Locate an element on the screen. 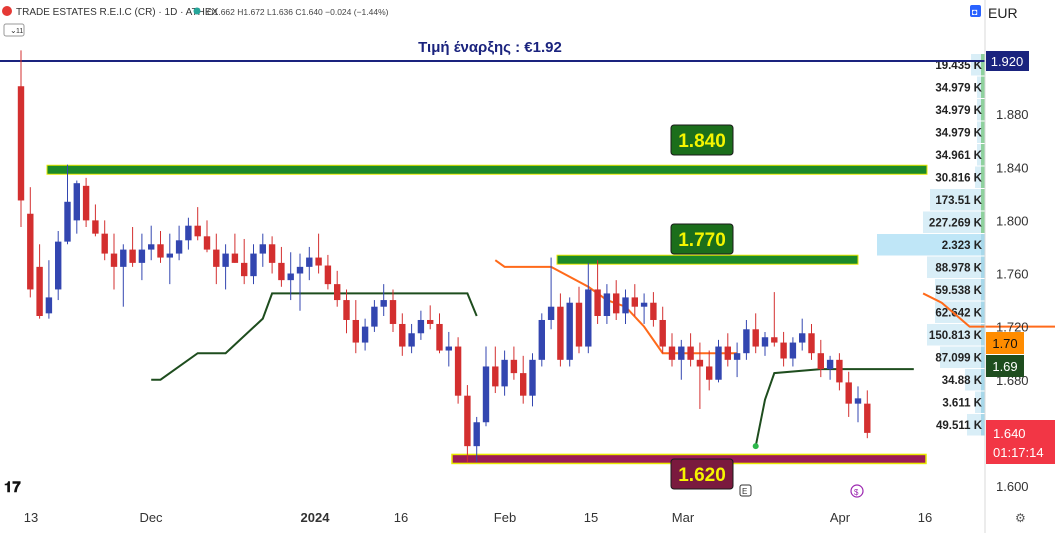 The width and height of the screenshot is (1055, 538). volume-profile-label: 150.813 K is located at coordinates (956, 336).